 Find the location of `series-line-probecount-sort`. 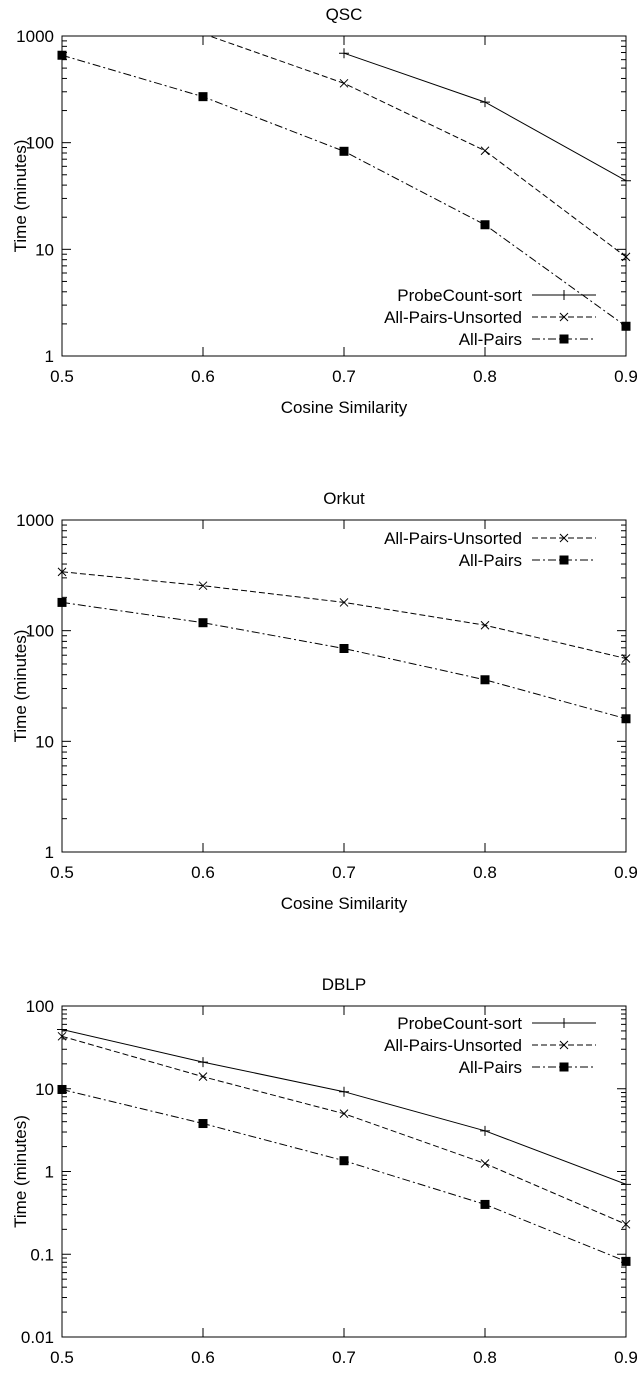

series-line-probecount-sort is located at coordinates (484, 117).